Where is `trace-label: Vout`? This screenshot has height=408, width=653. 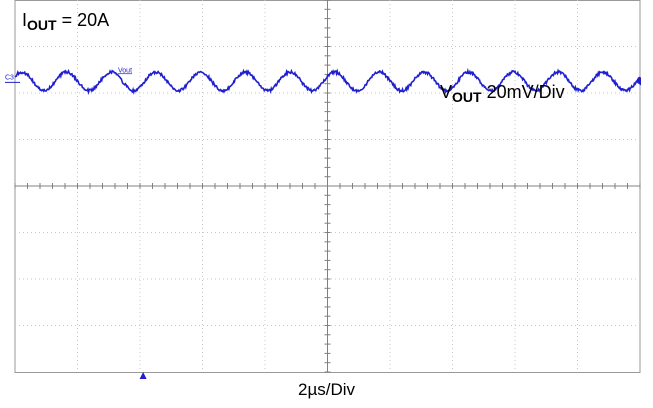 trace-label: Vout is located at coordinates (125, 70).